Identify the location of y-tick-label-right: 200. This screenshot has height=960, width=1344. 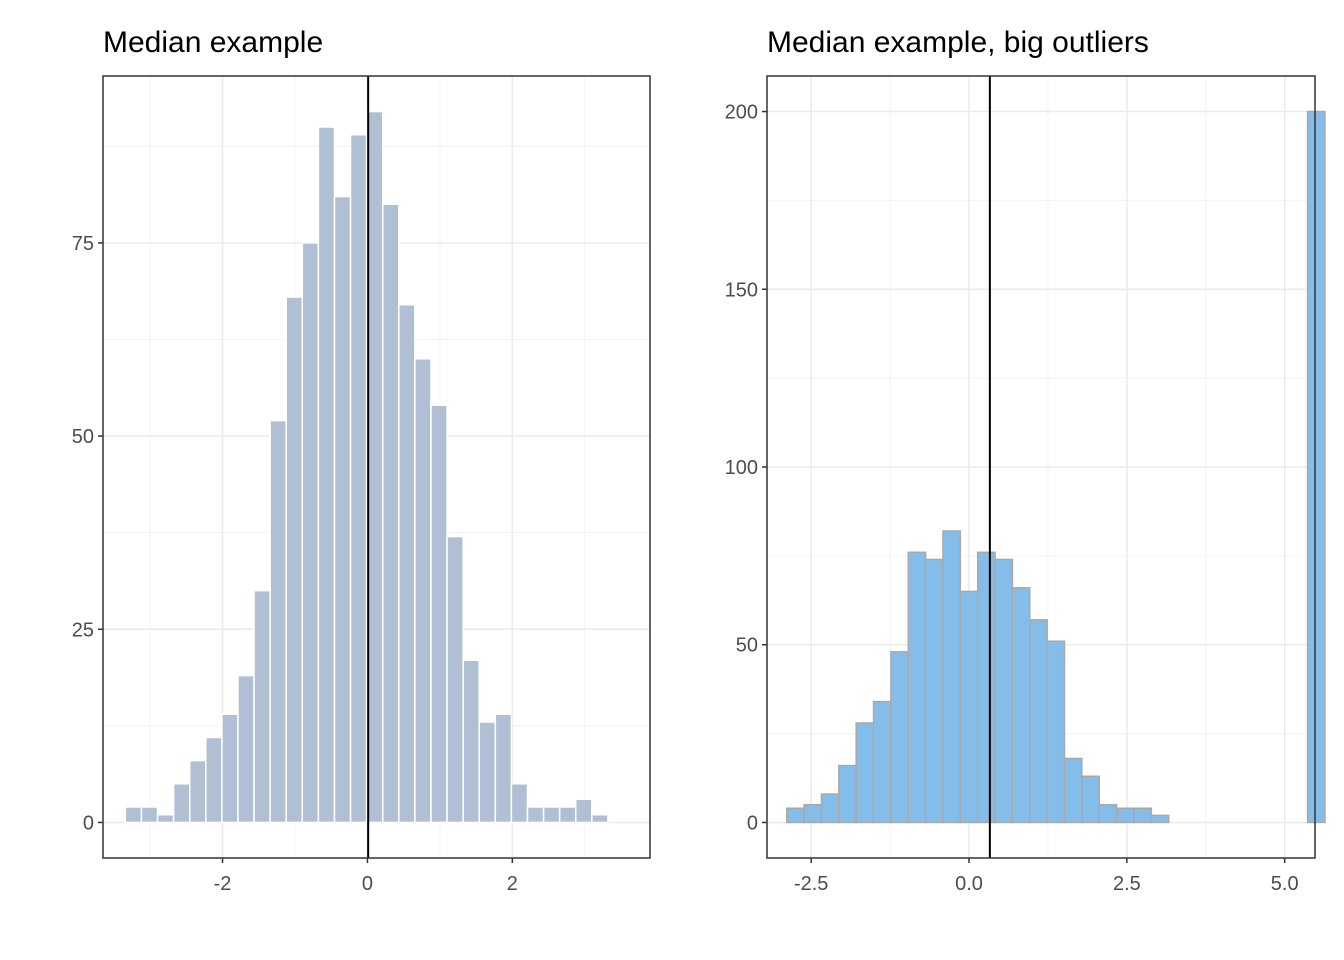
(741, 113).